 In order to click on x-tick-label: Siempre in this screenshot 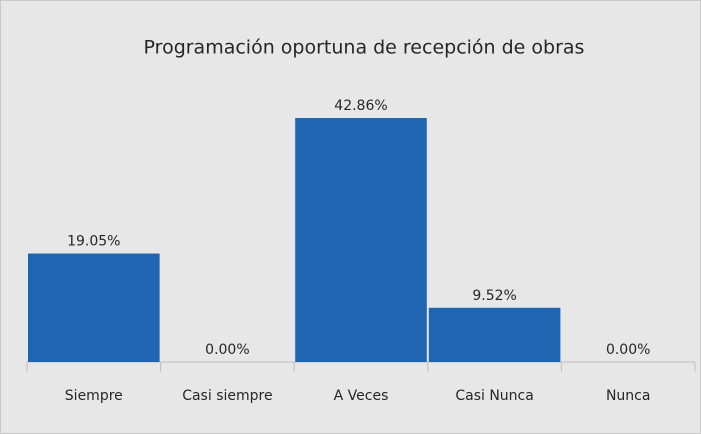, I will do `click(94, 396)`.